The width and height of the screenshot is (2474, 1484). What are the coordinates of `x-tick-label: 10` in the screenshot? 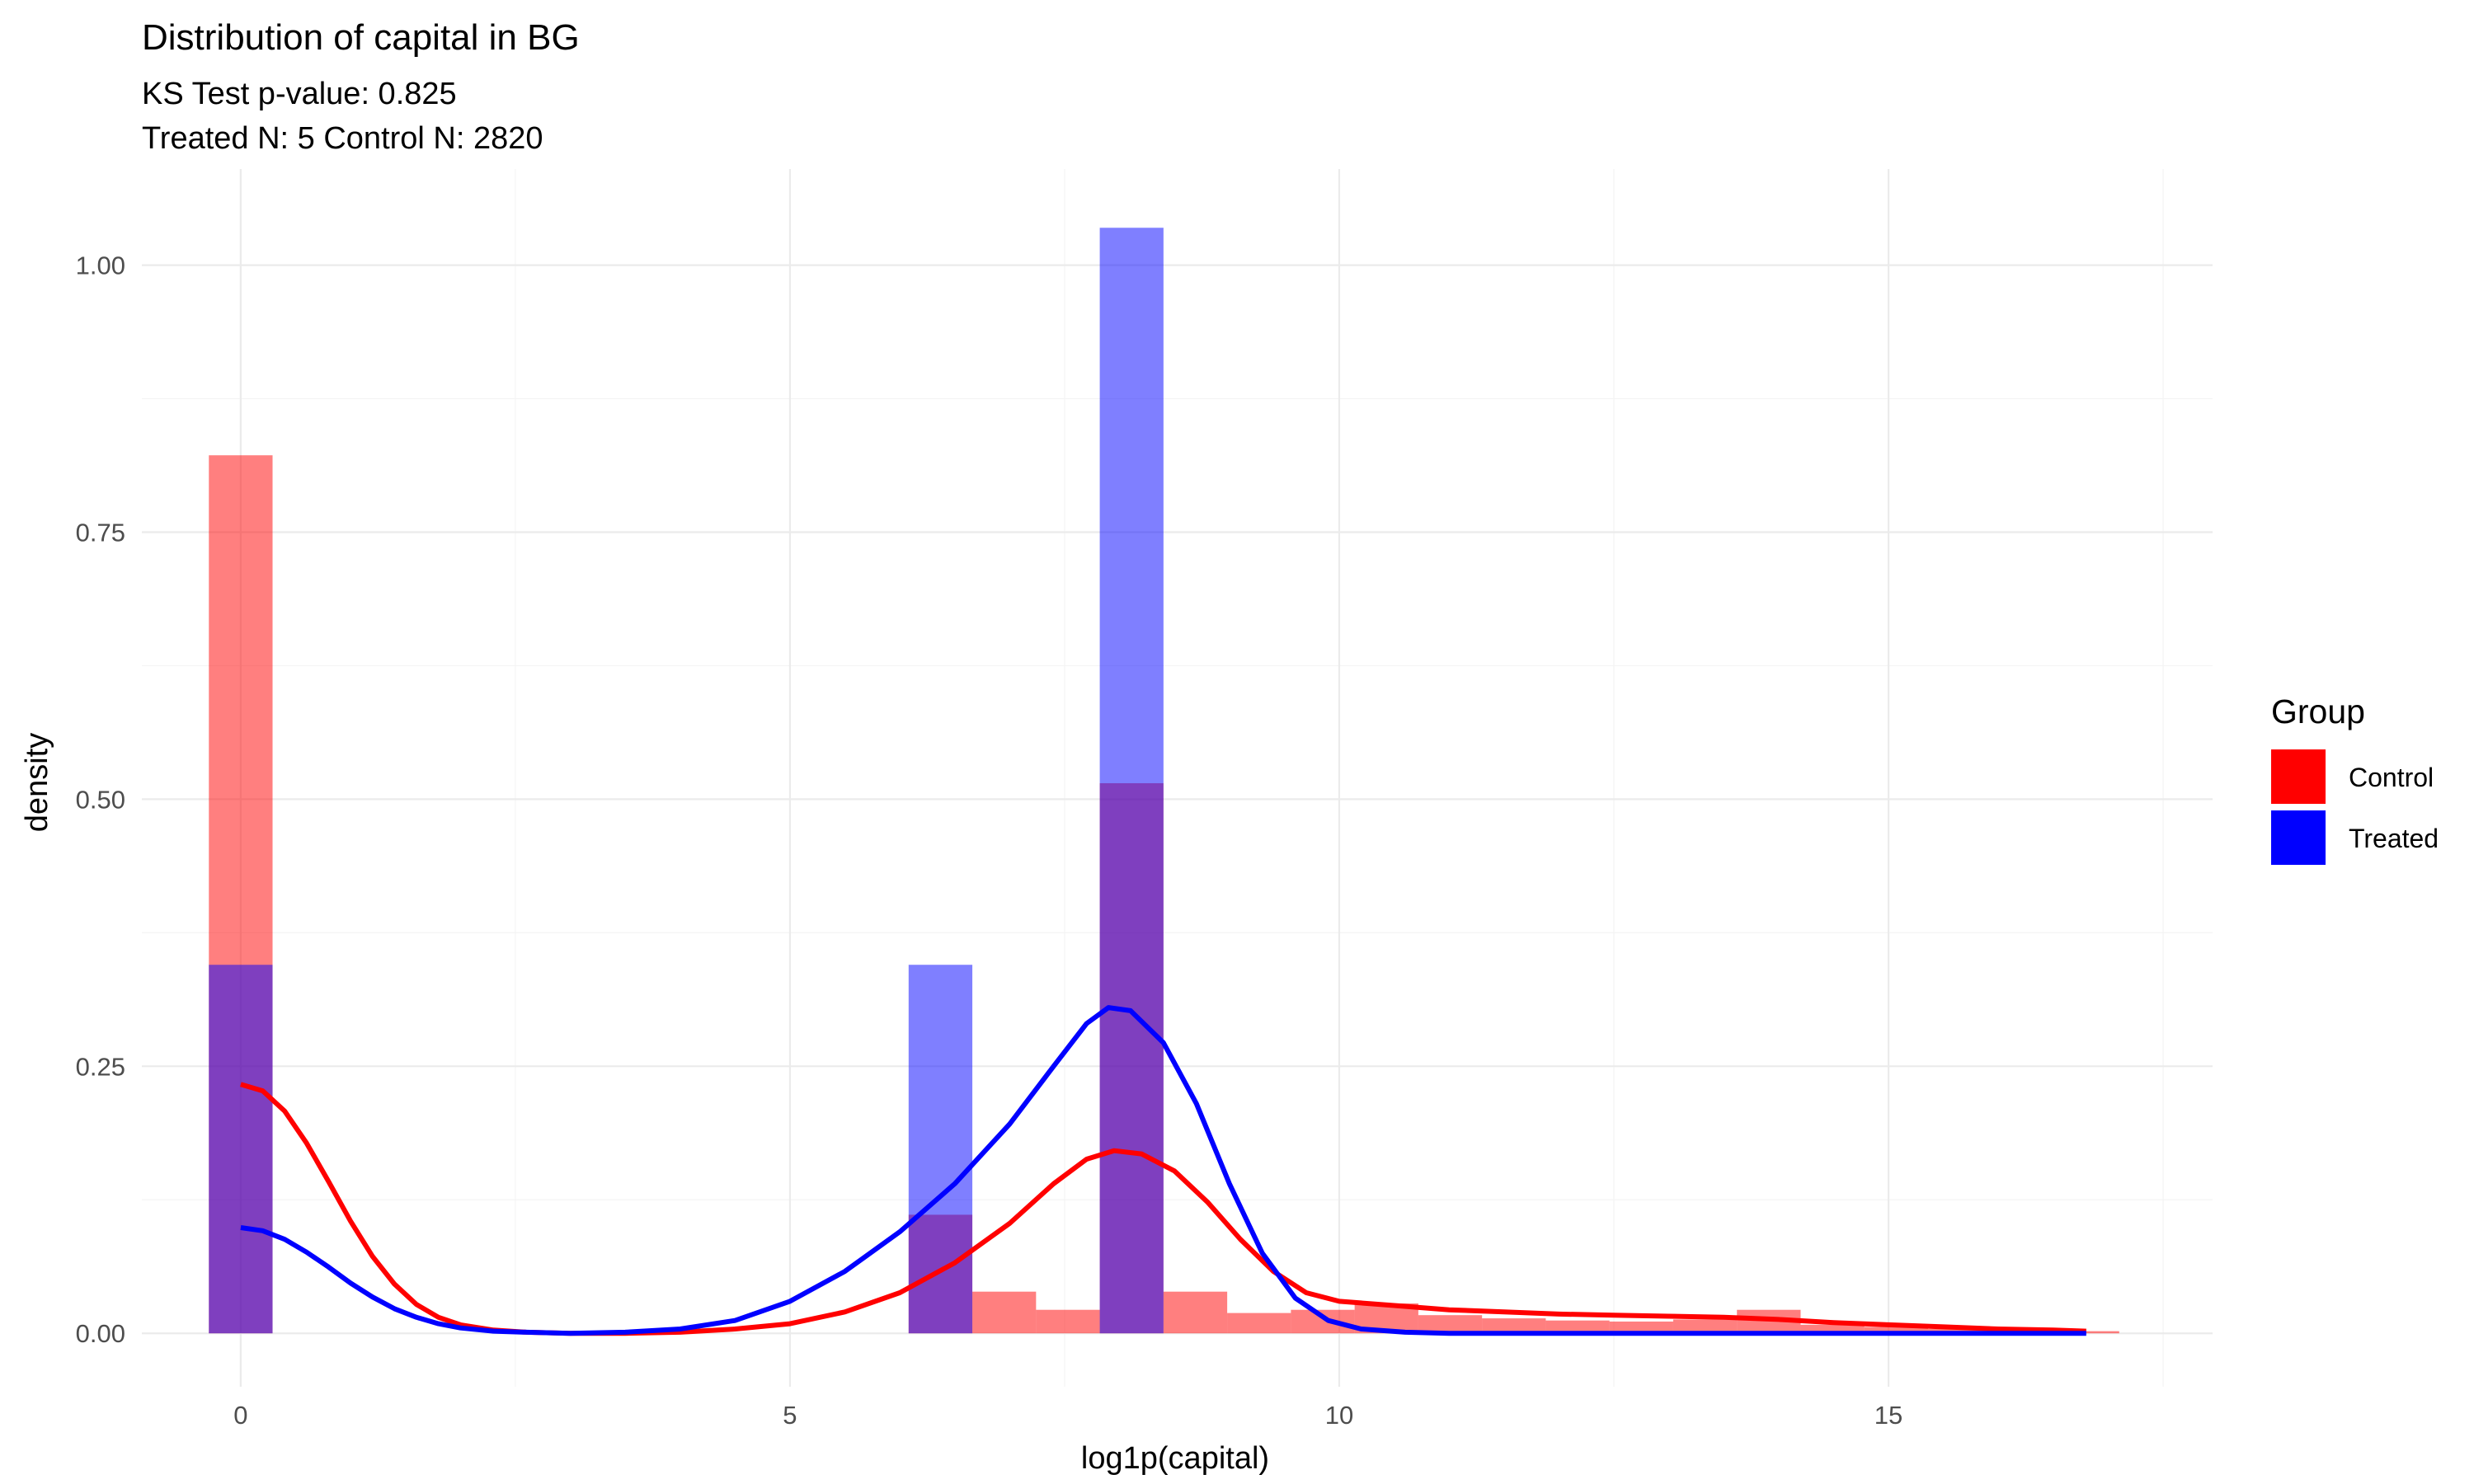 It's located at (1339, 1415).